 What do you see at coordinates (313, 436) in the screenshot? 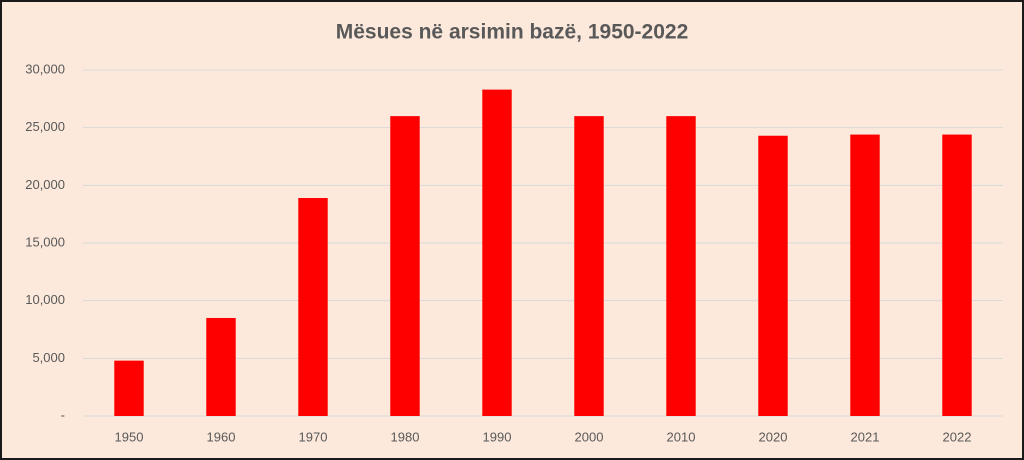
I see `x-tick-label: 1970` at bounding box center [313, 436].